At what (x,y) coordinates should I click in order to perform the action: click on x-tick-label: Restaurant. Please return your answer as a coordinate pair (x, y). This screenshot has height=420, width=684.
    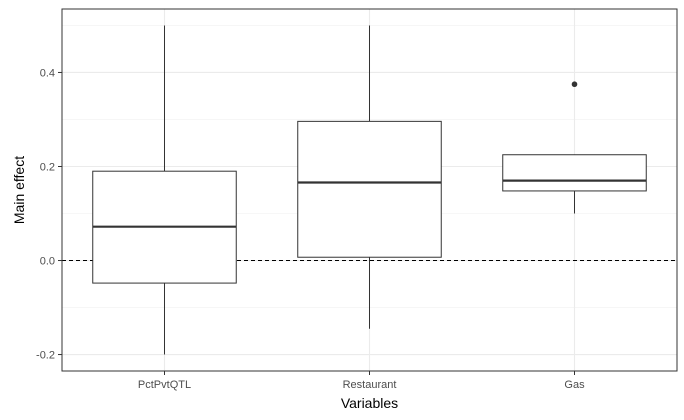
    Looking at the image, I should click on (370, 385).